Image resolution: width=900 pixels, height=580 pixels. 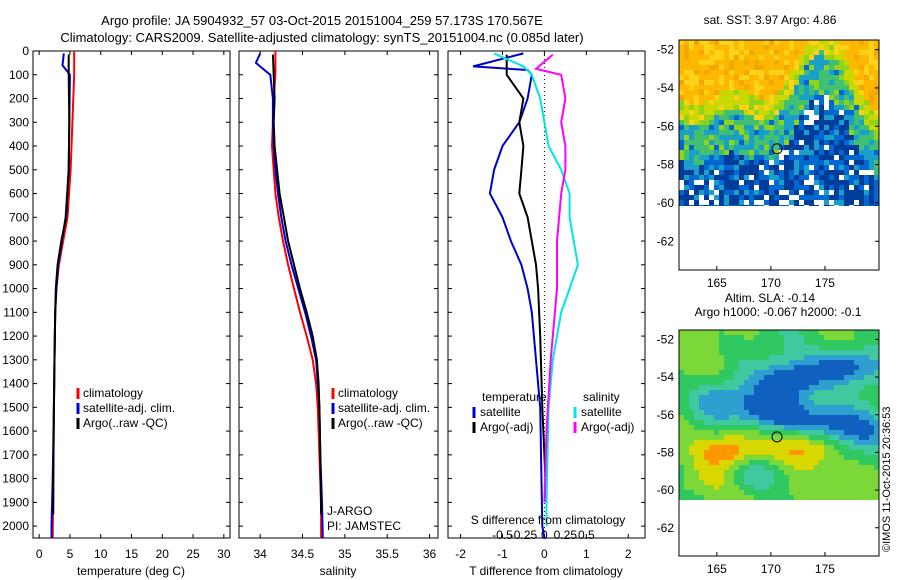 I want to click on map-x-tick-label: 165, so click(x=717, y=569).